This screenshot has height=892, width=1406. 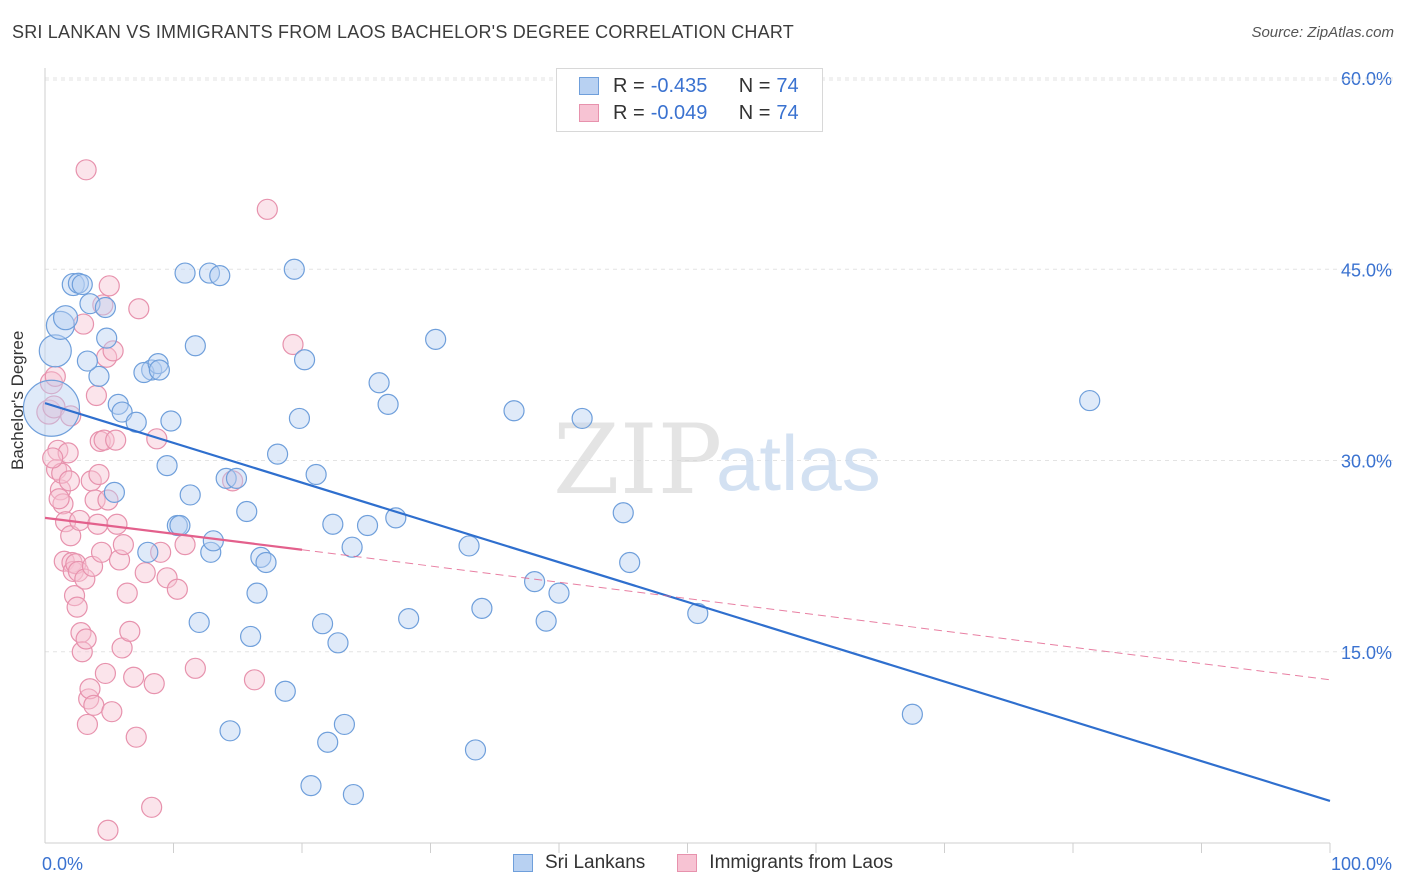 I want to click on stats-legend: R = -0.435 N = 74 R = -0.049 N = 74, so click(x=689, y=100).